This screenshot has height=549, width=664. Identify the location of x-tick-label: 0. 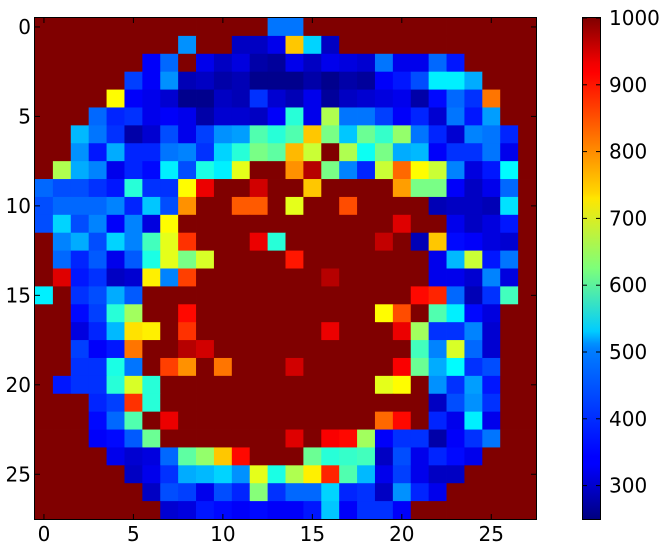
(44, 534).